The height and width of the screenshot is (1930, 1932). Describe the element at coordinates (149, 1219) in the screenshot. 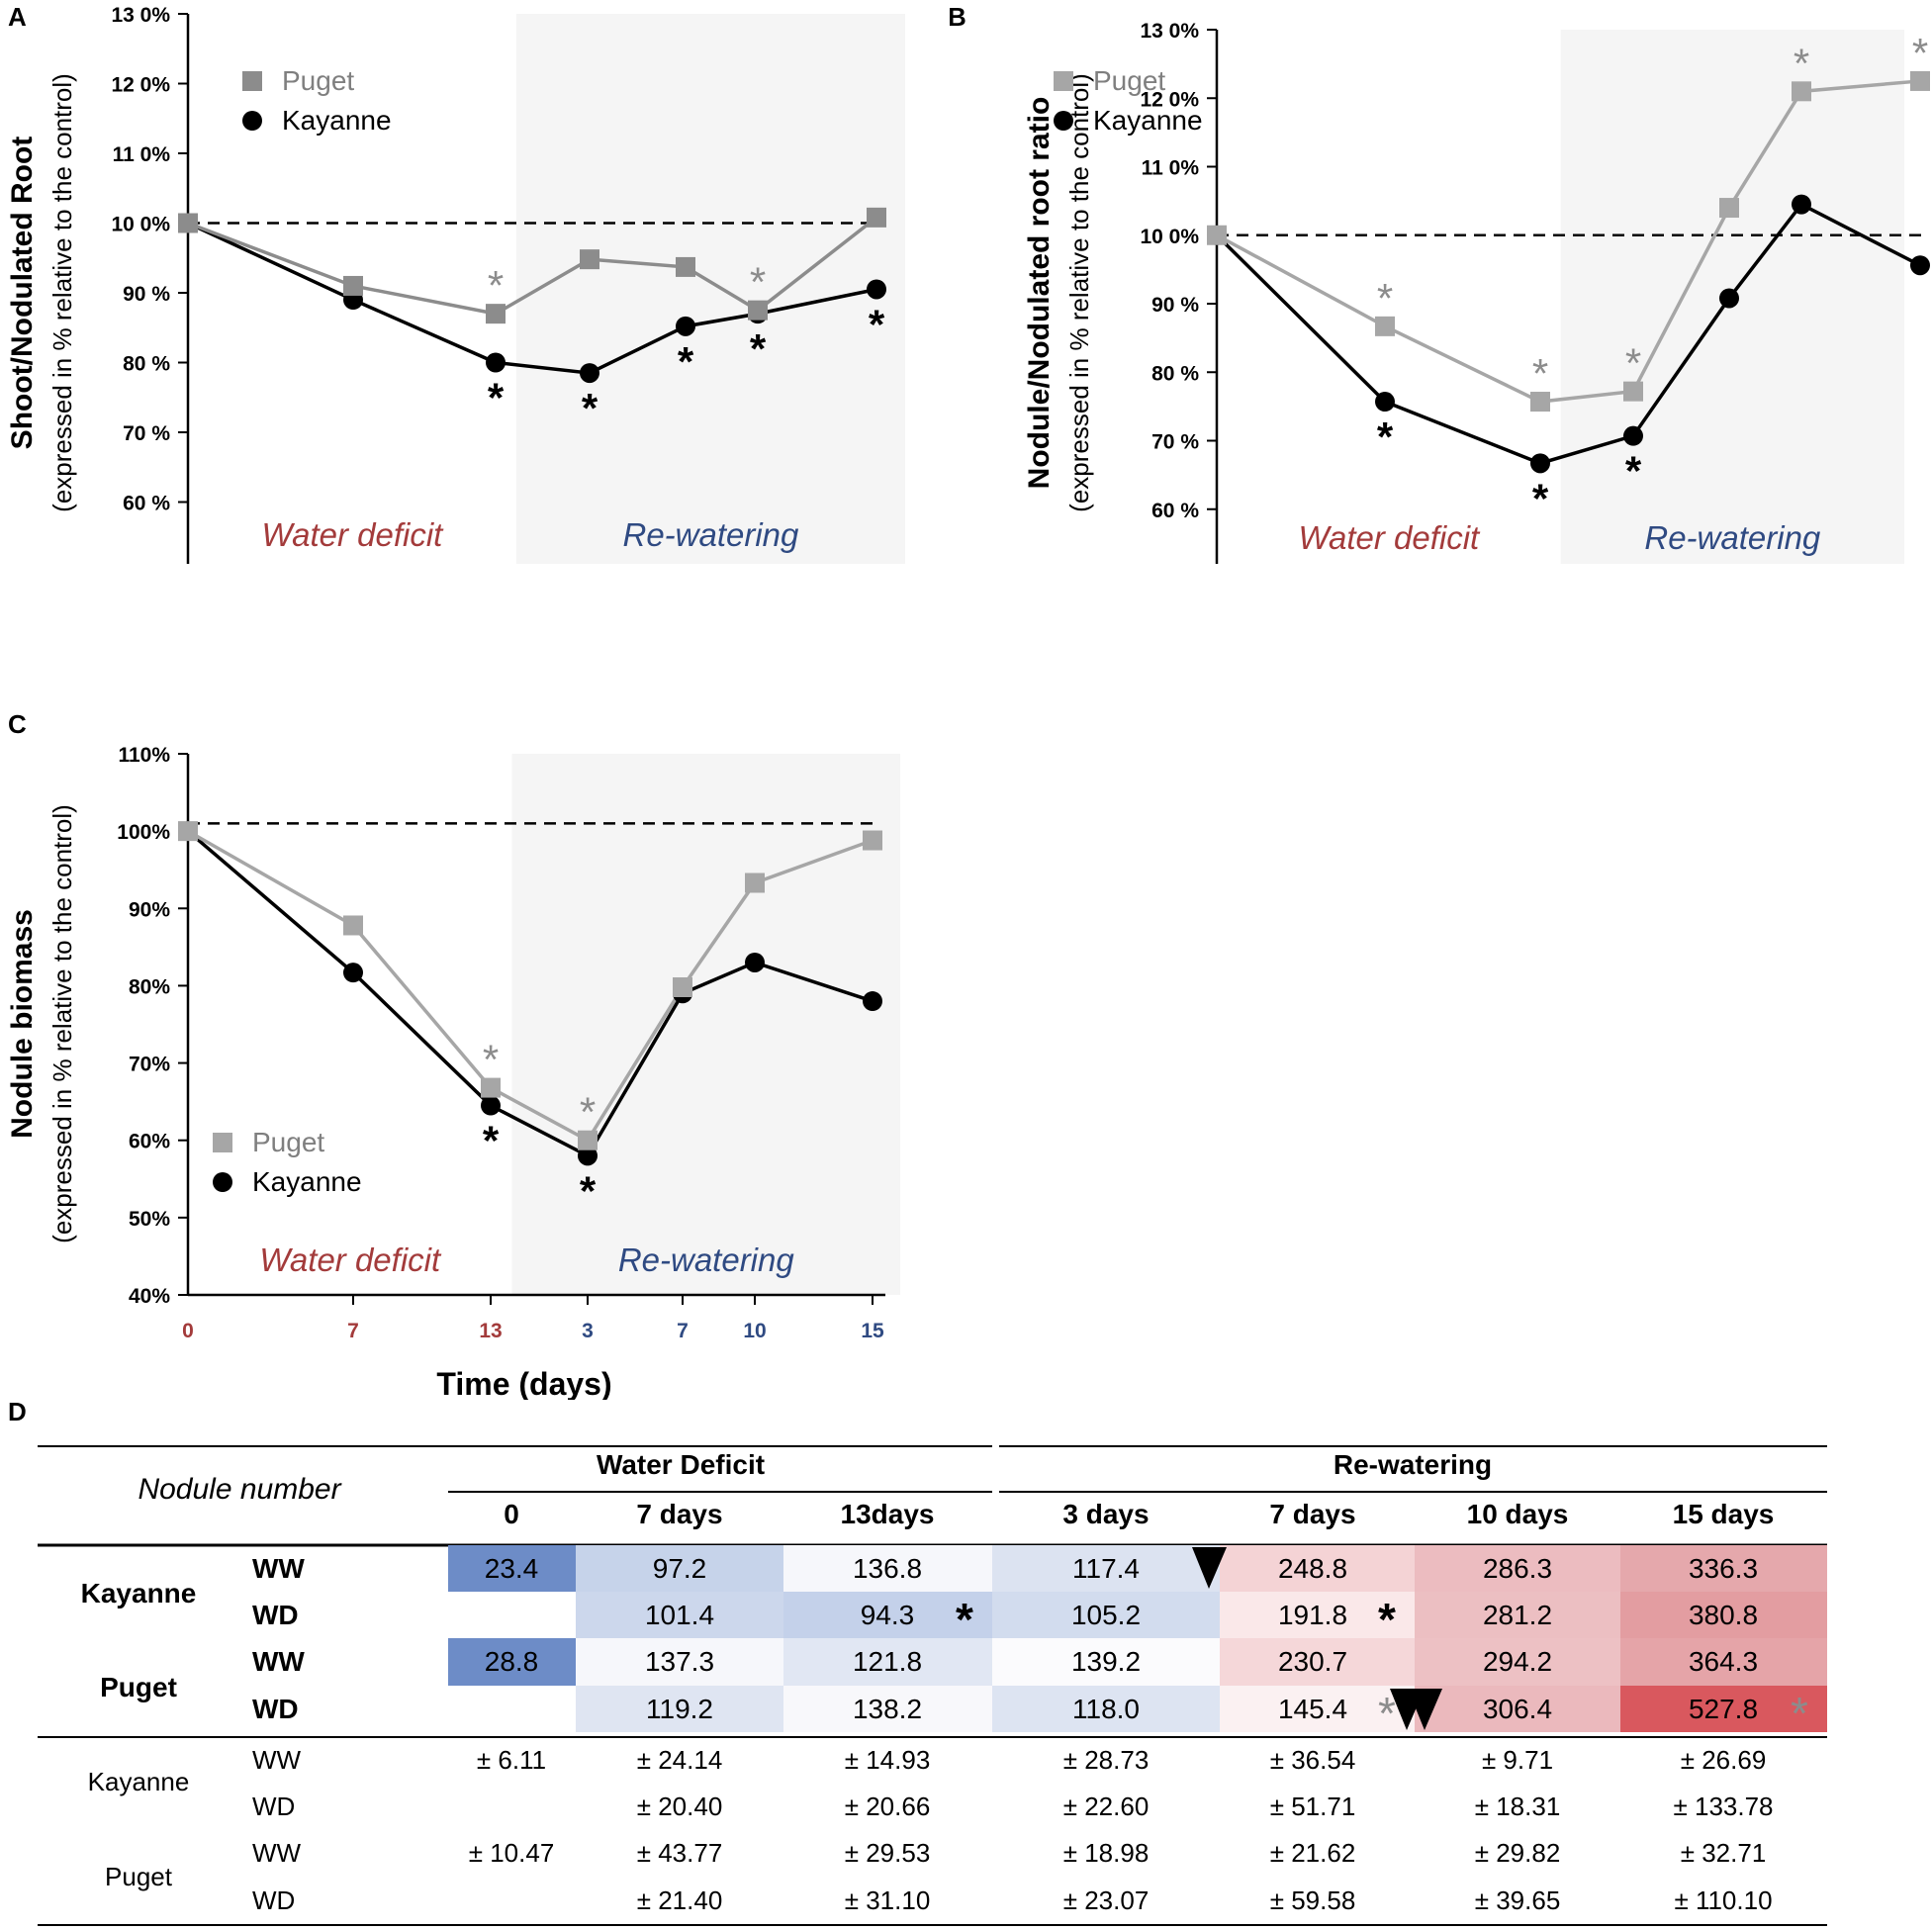

I see `y-tick-label: 50%` at that location.